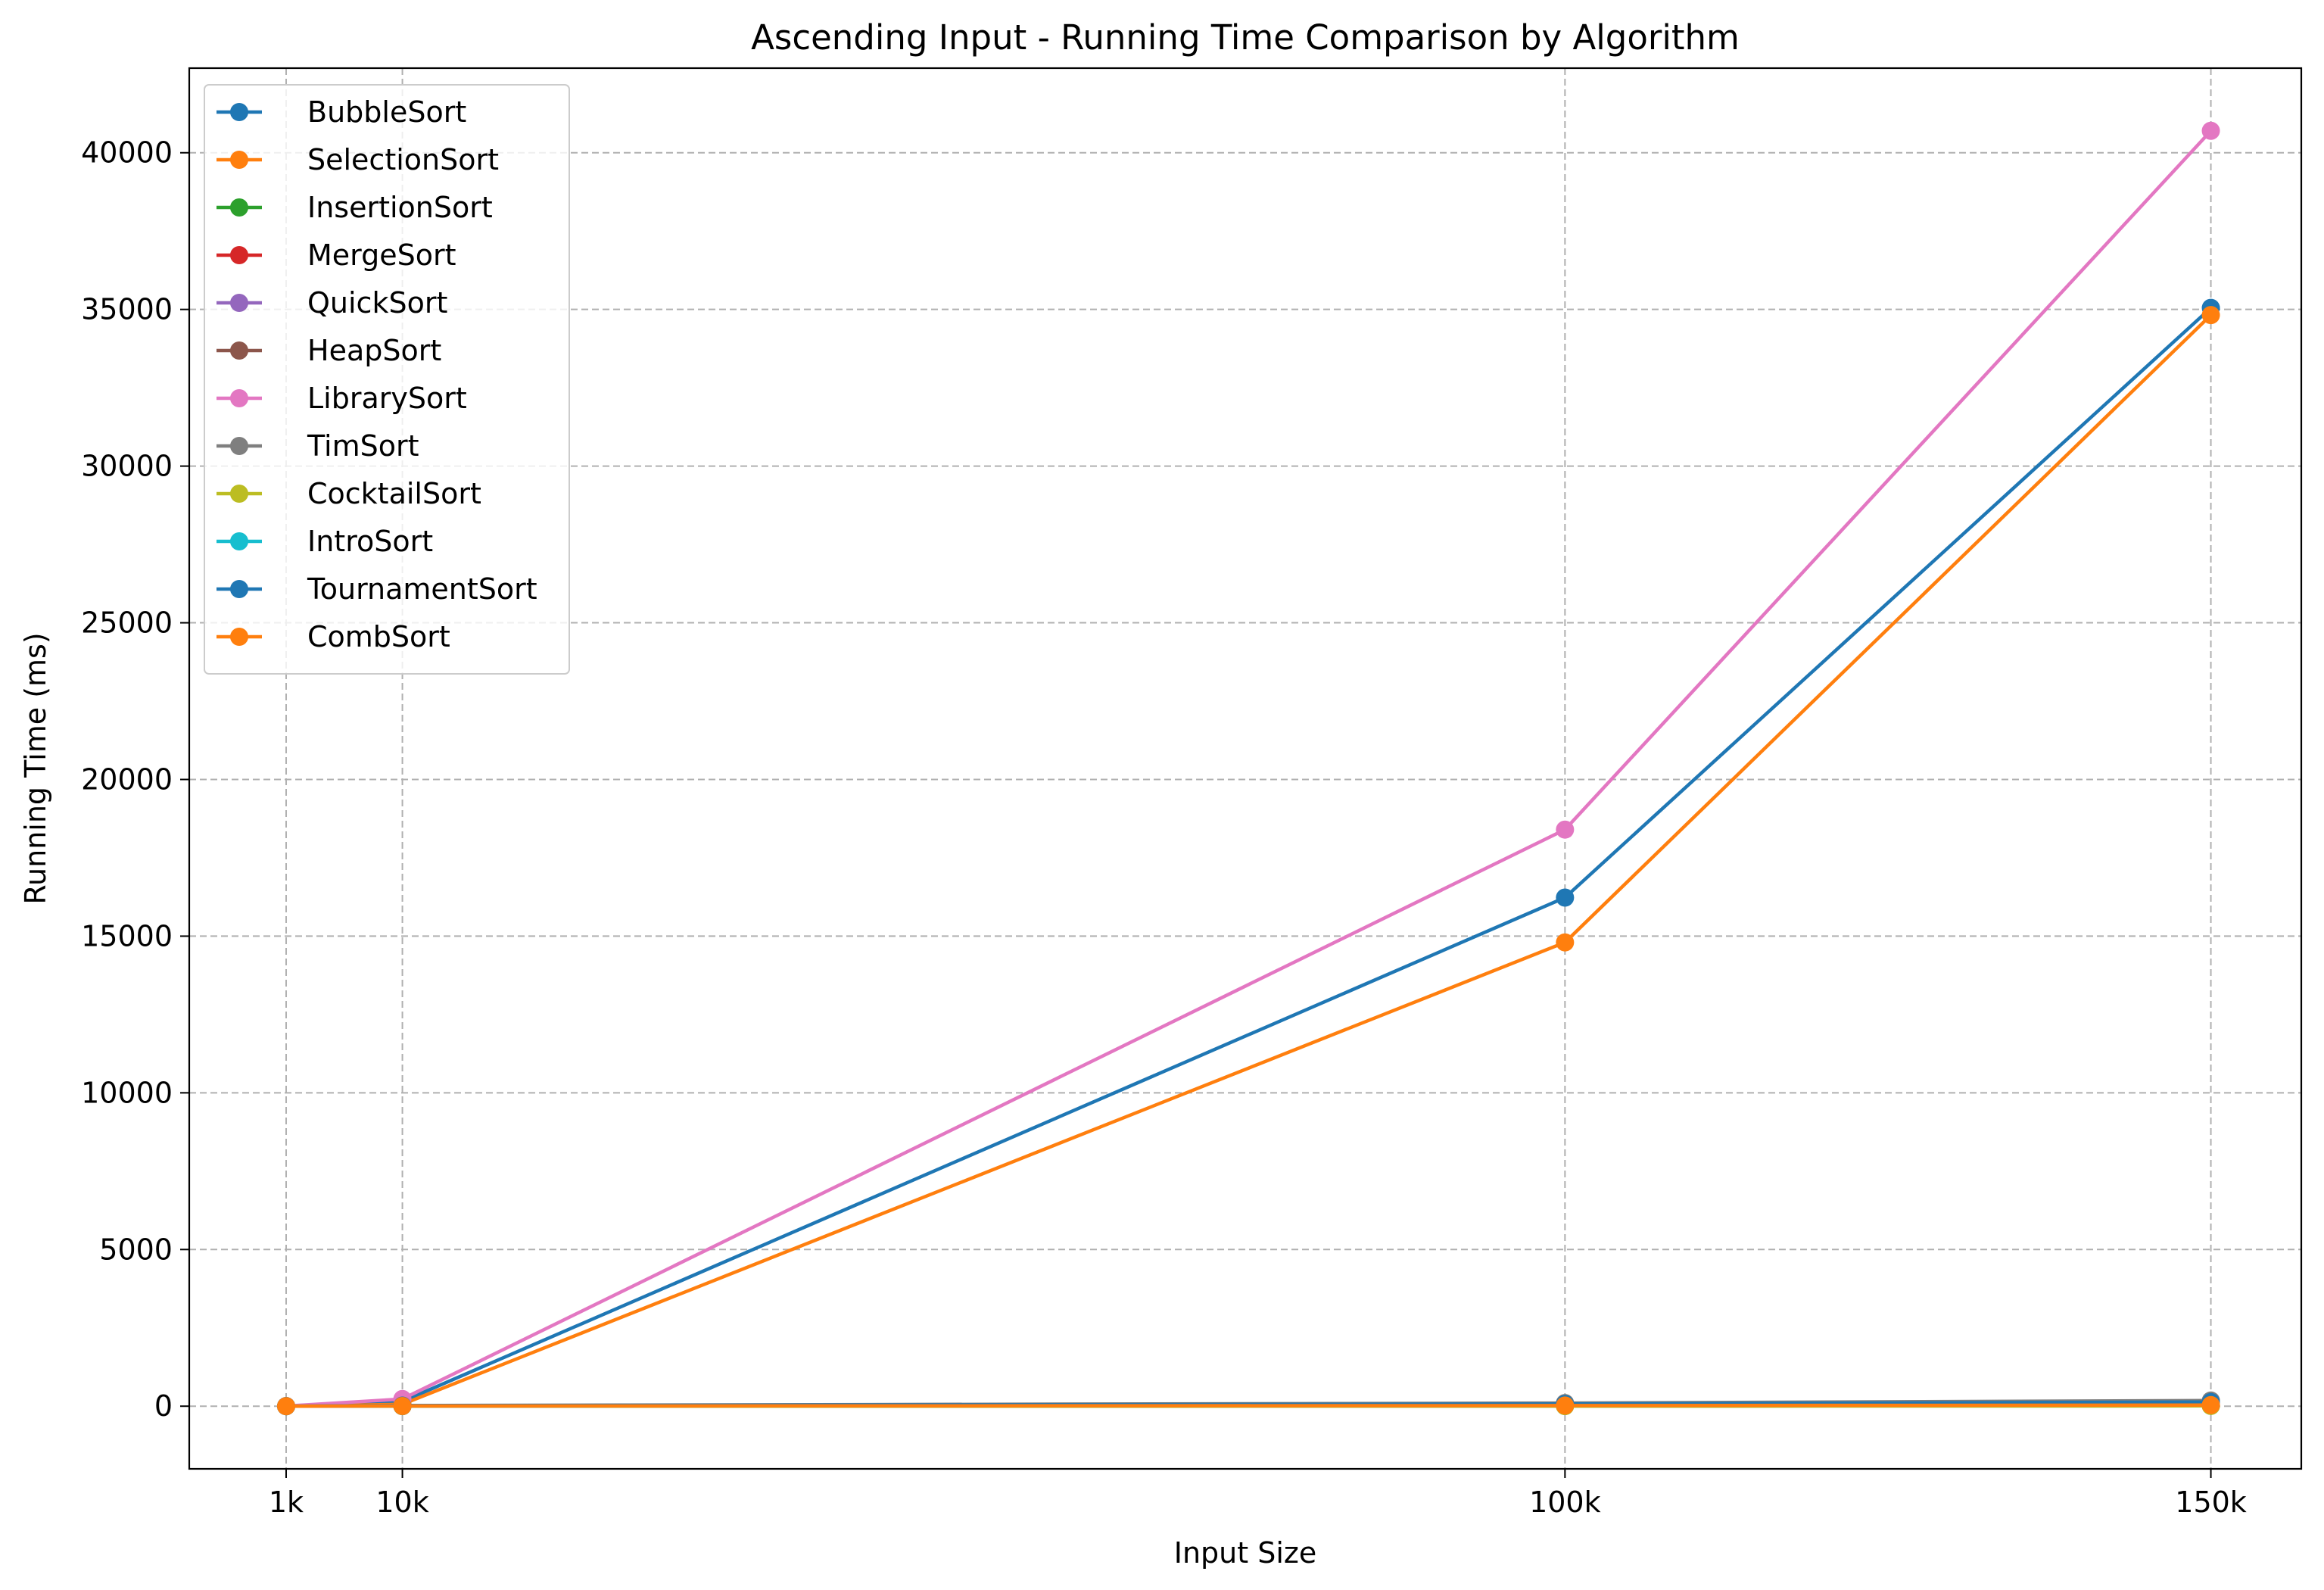  I want to click on legend-item-cocktailsort: CocktailSort, so click(349, 493).